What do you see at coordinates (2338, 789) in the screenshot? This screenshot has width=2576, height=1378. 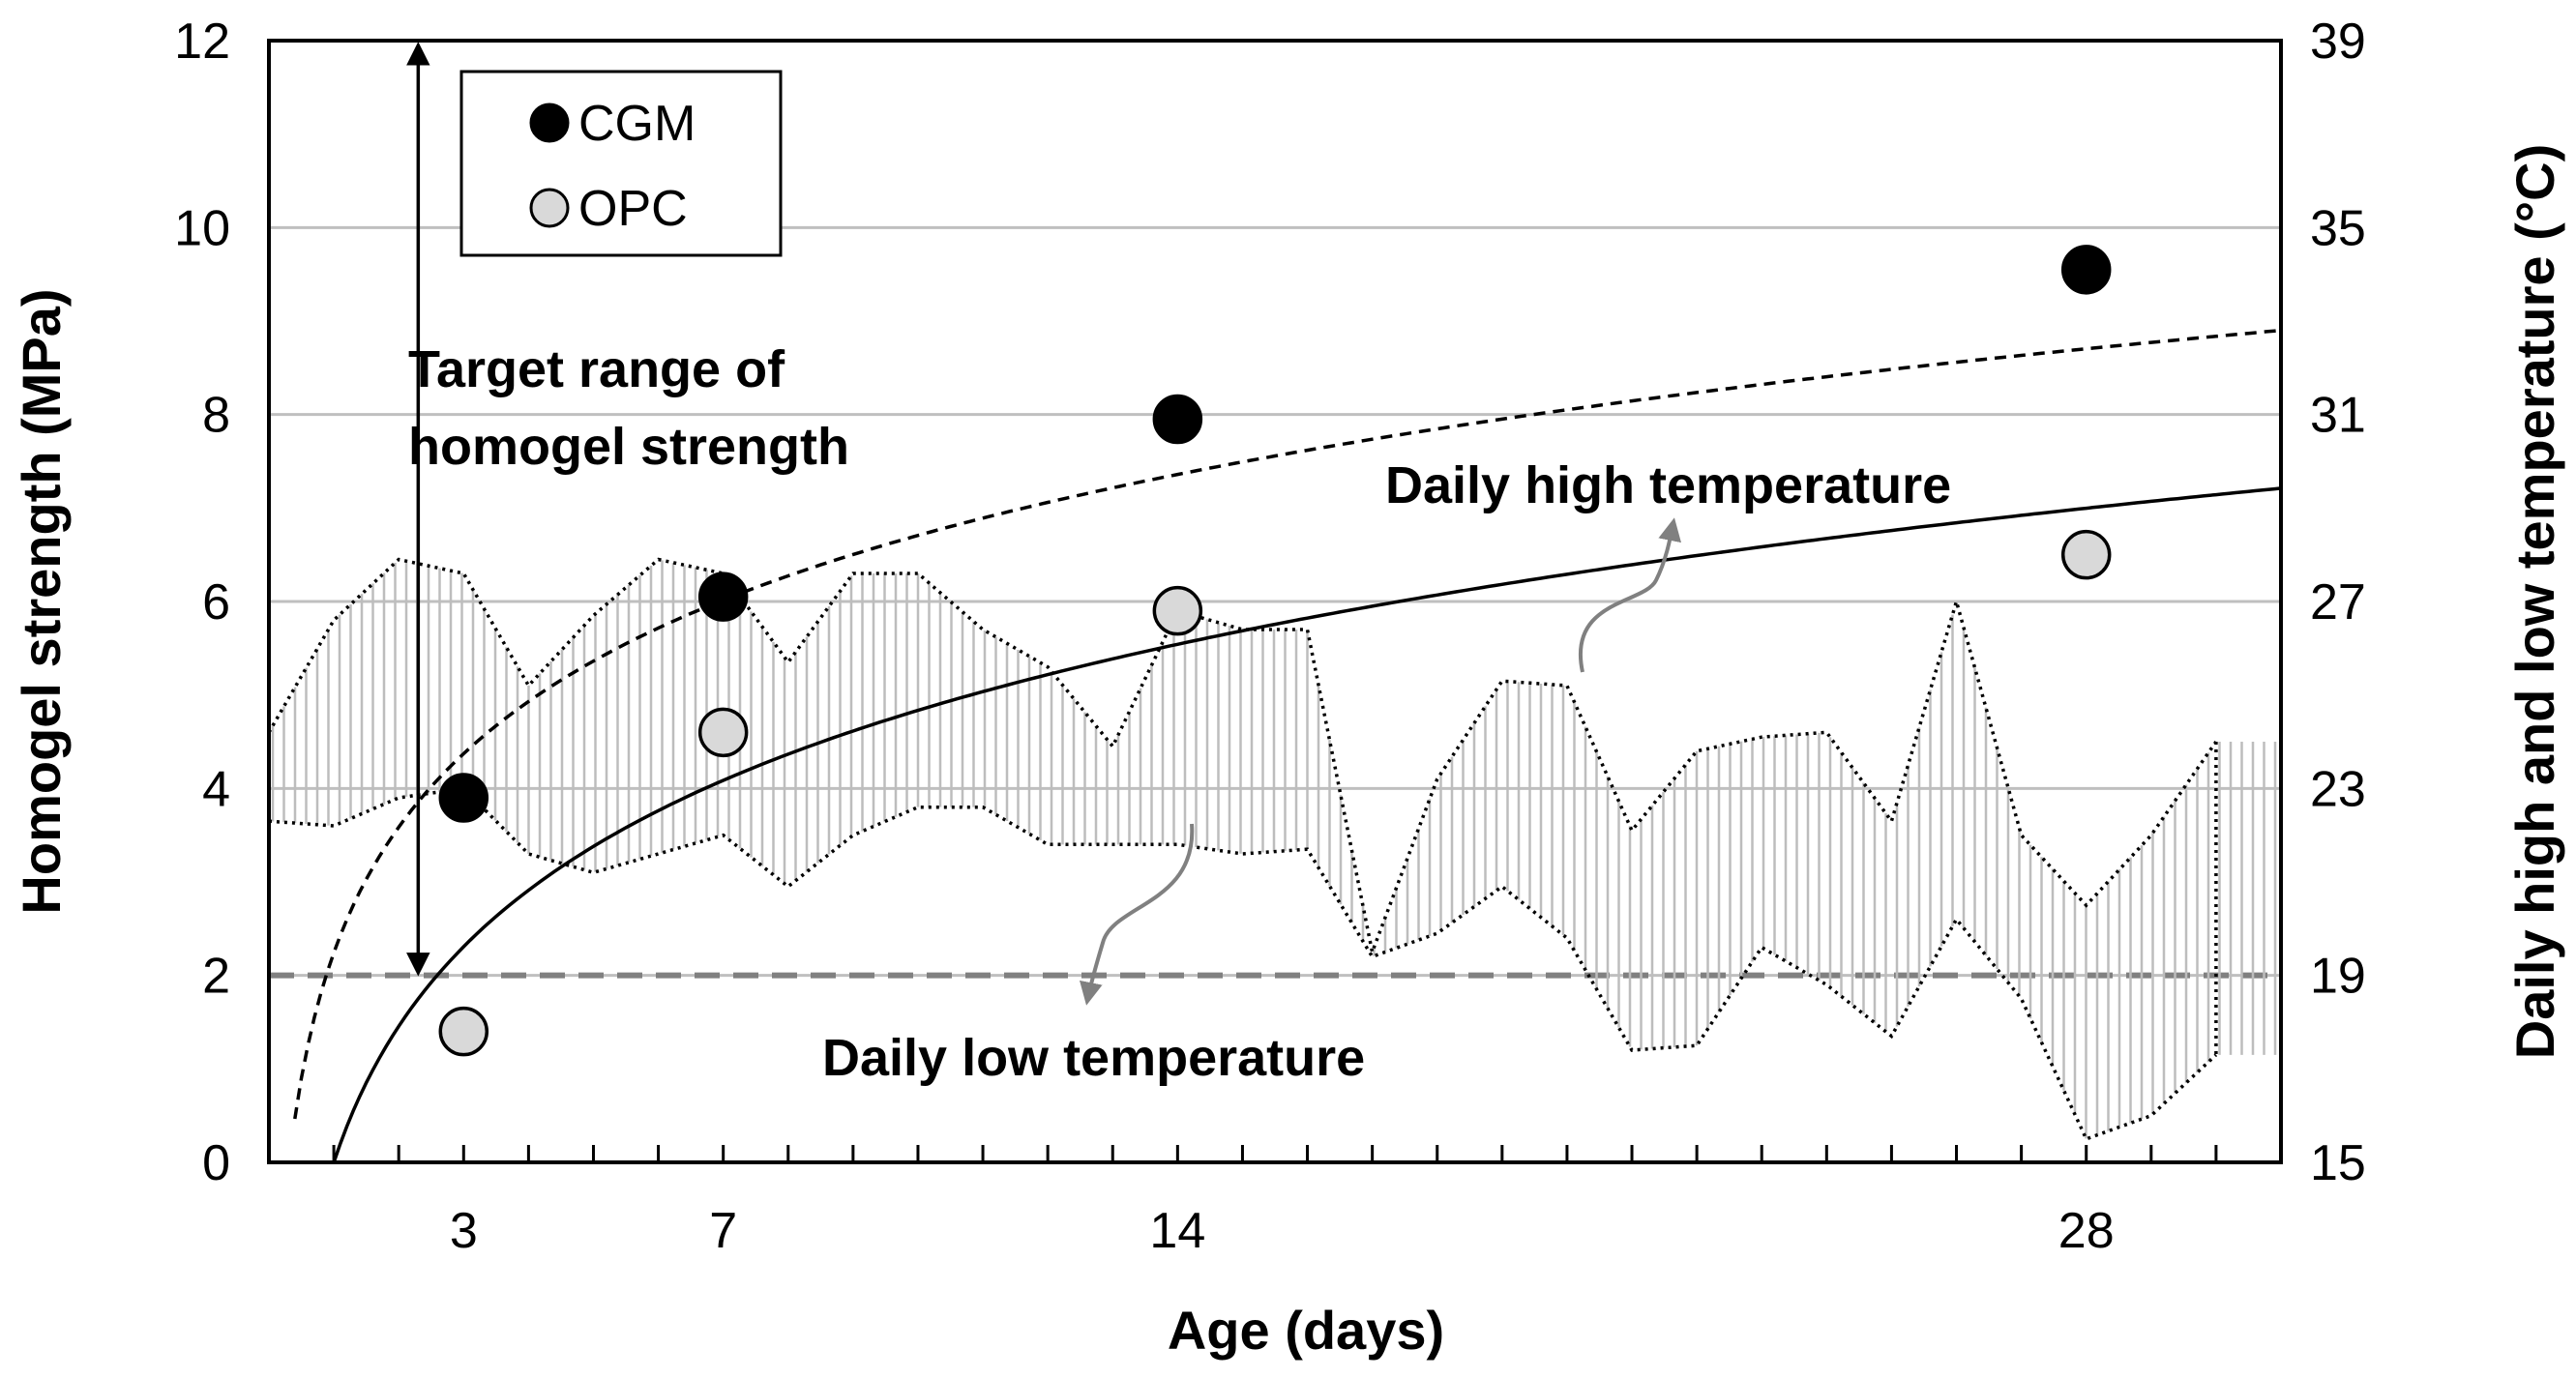 I see `y2-tick-label: 23` at bounding box center [2338, 789].